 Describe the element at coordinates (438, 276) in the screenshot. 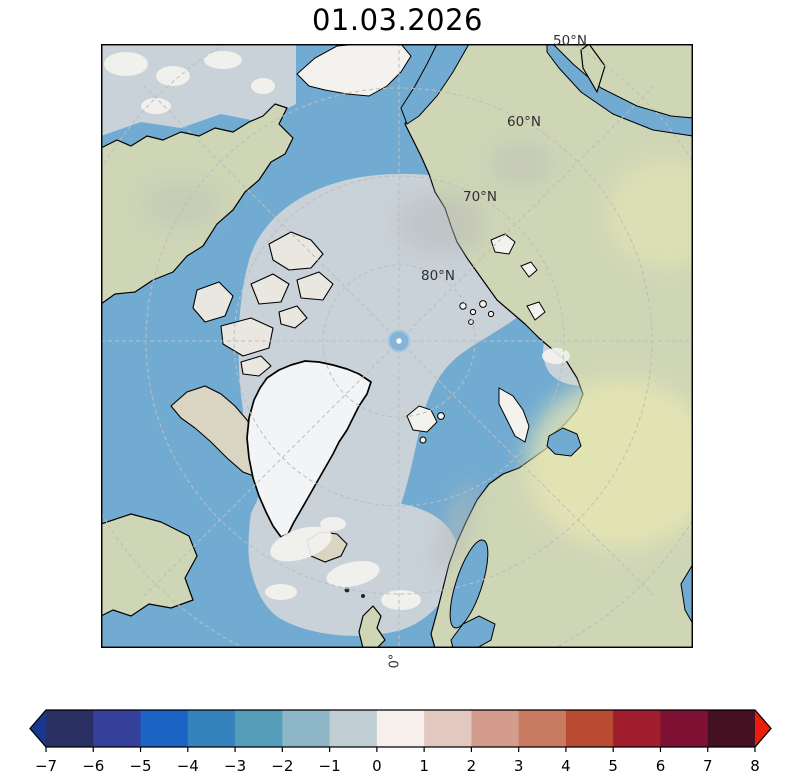

I see `lat-label-80n: 80°N` at that location.